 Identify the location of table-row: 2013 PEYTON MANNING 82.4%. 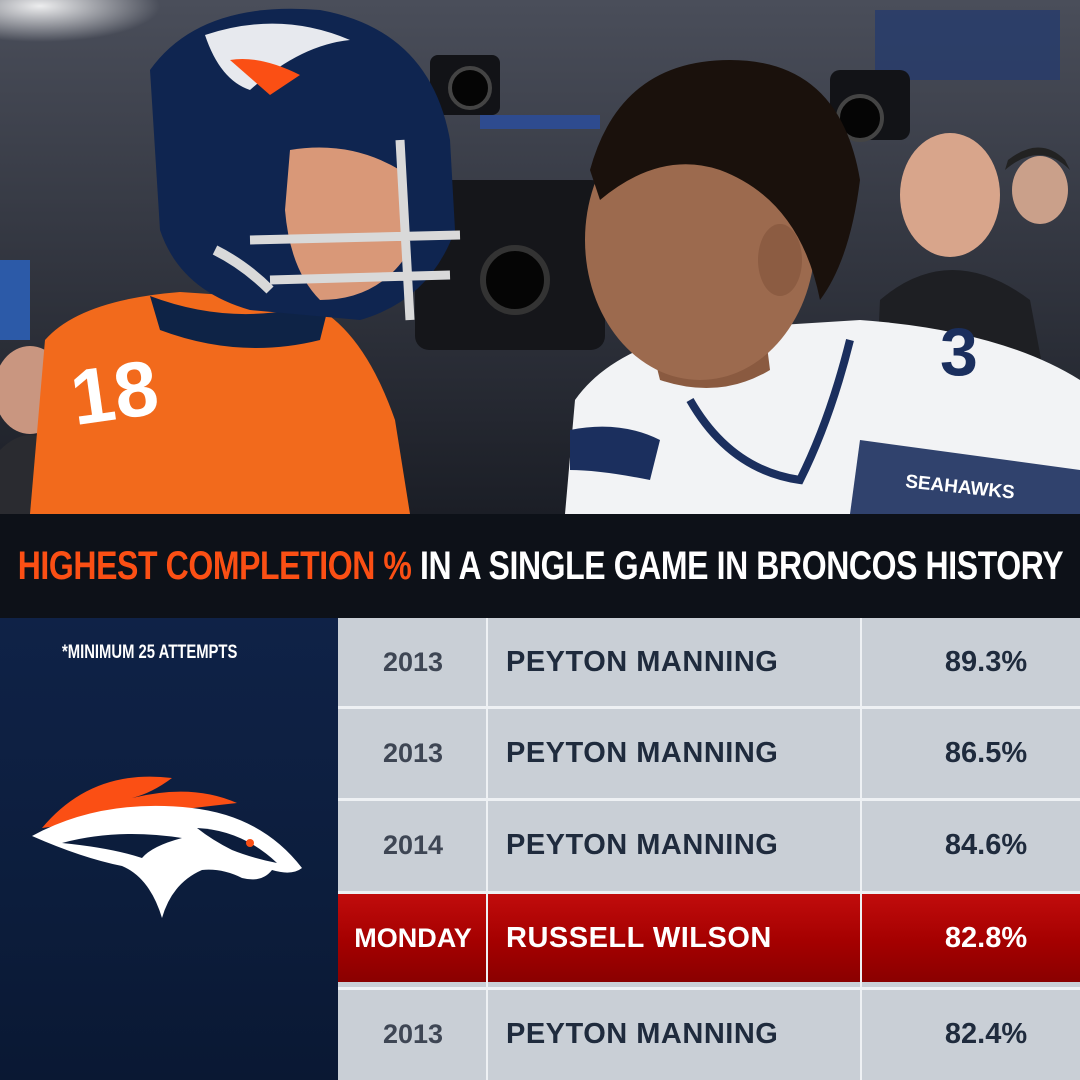
(709, 1034).